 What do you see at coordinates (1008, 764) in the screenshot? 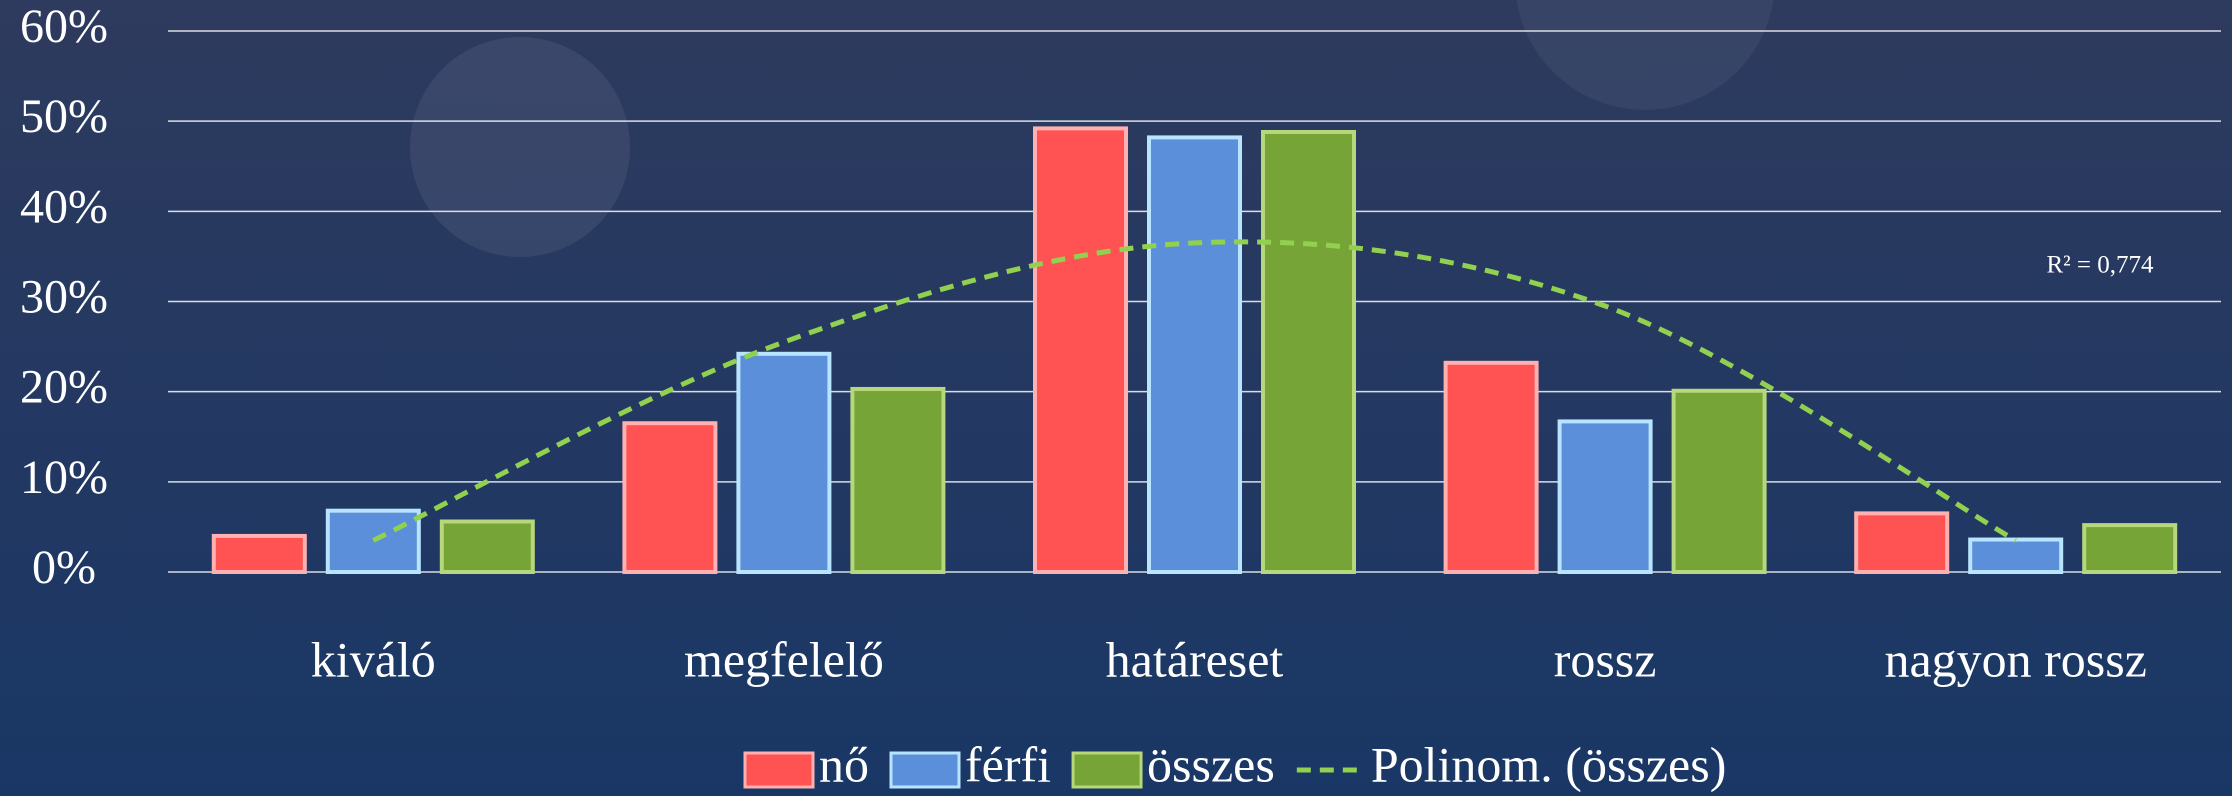
I see `legend-label: férfi` at bounding box center [1008, 764].